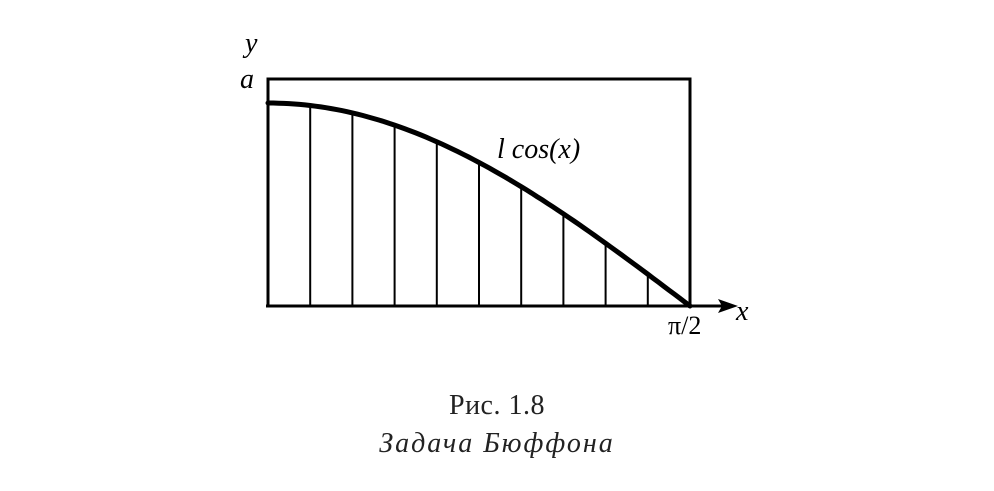 The width and height of the screenshot is (994, 491). What do you see at coordinates (497, 444) in the screenshot?
I see `figure-caption: Задача Бюффона` at bounding box center [497, 444].